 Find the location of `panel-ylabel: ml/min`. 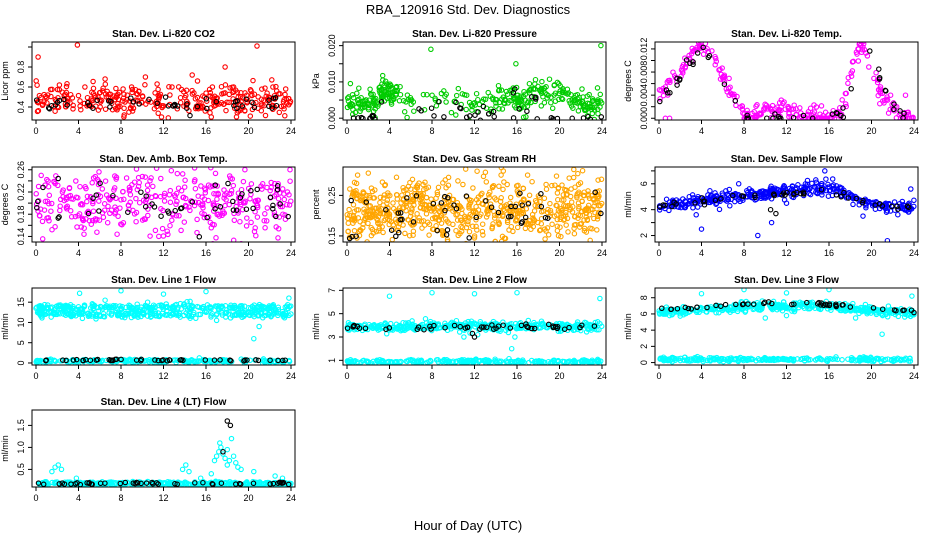

panel-ylabel: ml/min is located at coordinates (628, 326).